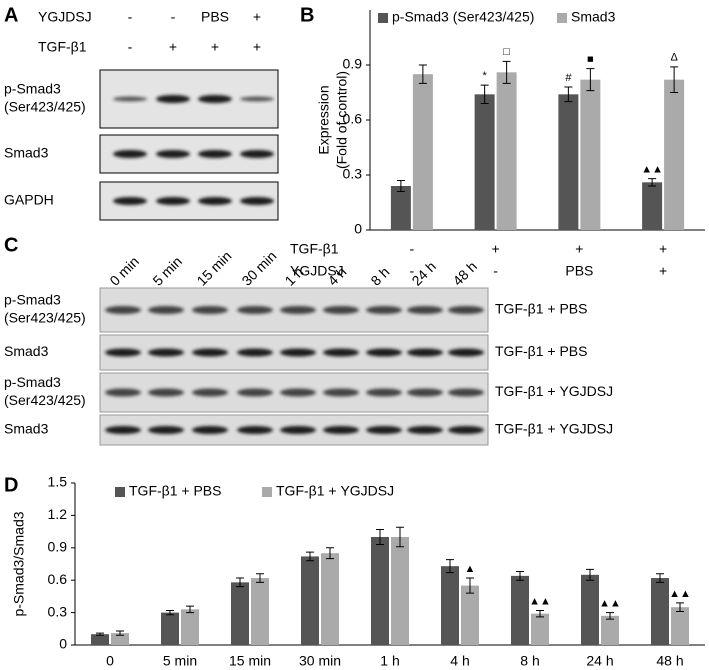 Image resolution: width=709 pixels, height=670 pixels. I want to click on time-label: 30 min, so click(258, 268).